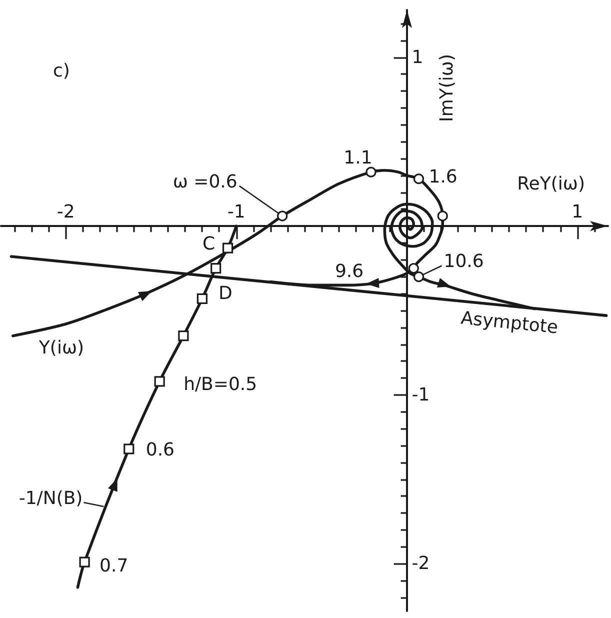  What do you see at coordinates (61, 71) in the screenshot?
I see `text: c)` at bounding box center [61, 71].